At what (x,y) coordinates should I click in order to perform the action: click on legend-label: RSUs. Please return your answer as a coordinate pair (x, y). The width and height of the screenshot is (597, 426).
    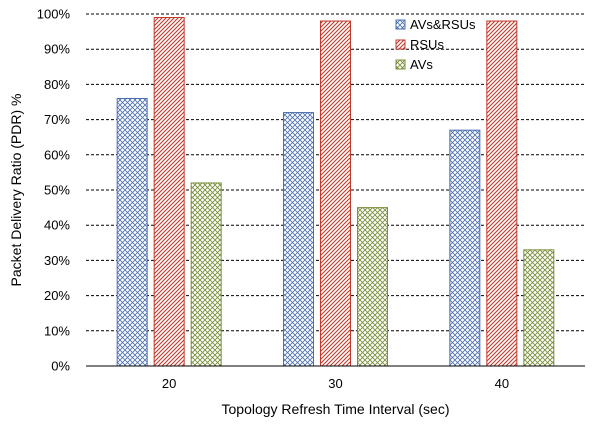
    Looking at the image, I should click on (427, 44).